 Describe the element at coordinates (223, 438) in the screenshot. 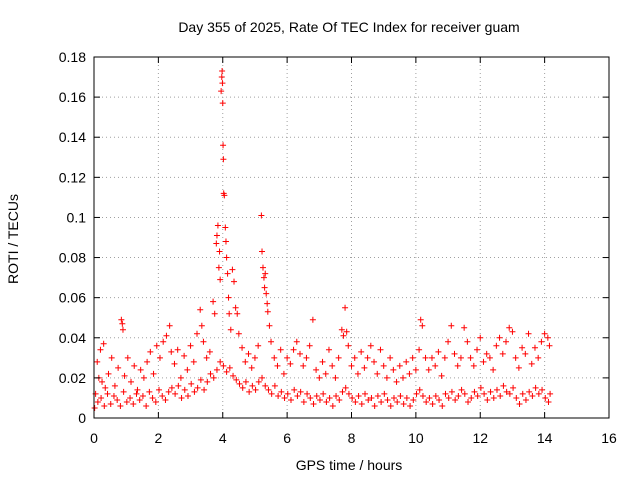

I see `x-tick-label: 4` at that location.